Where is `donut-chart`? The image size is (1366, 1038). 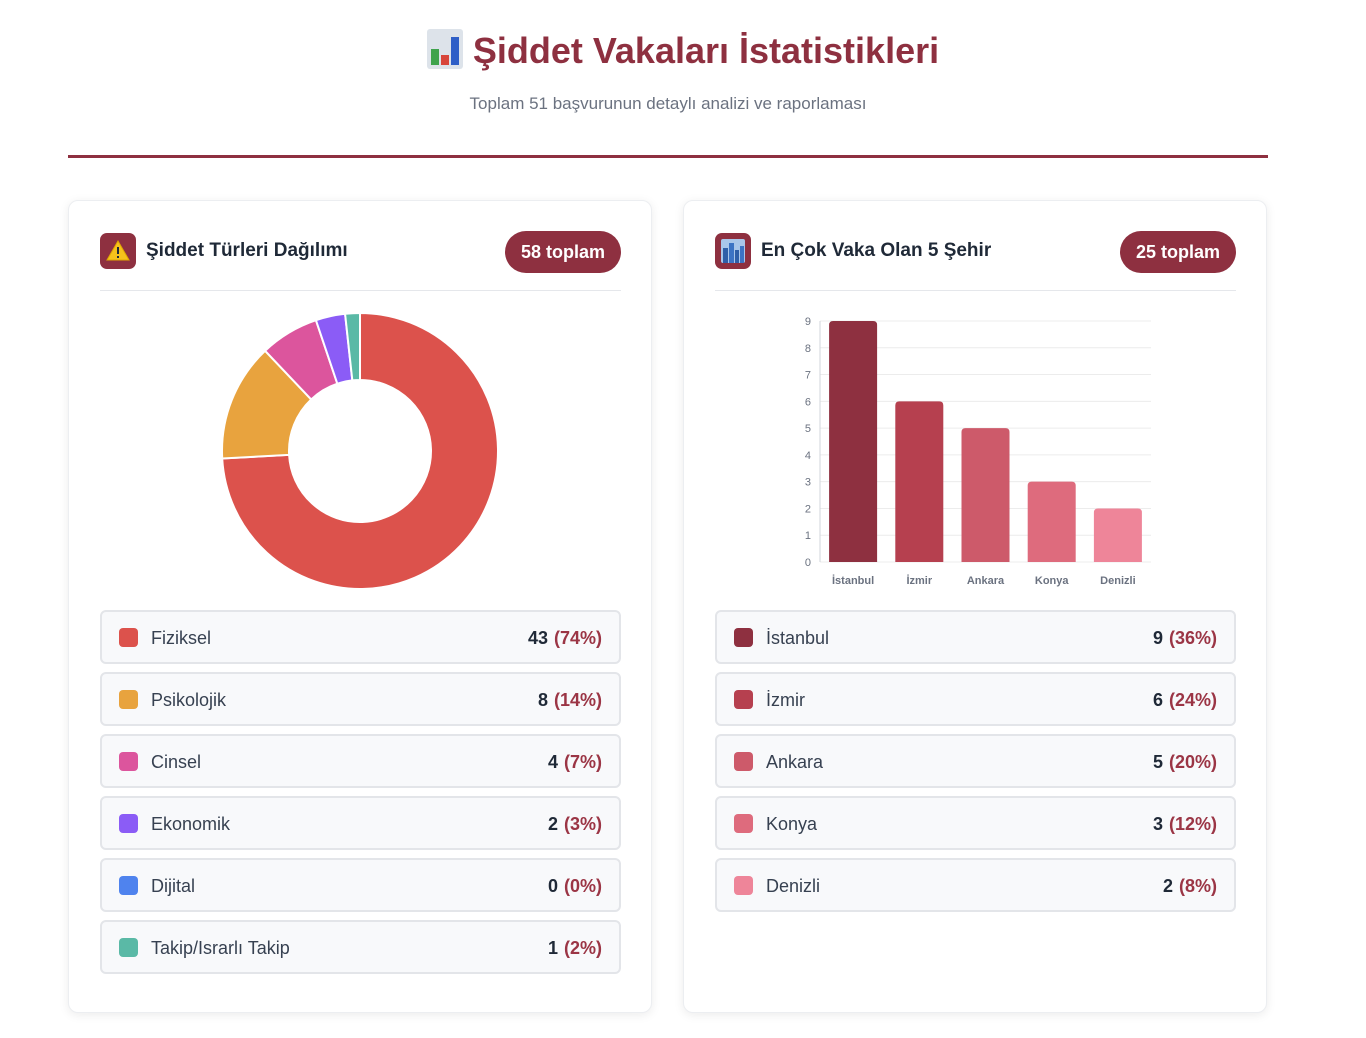
donut-chart is located at coordinates (360, 450).